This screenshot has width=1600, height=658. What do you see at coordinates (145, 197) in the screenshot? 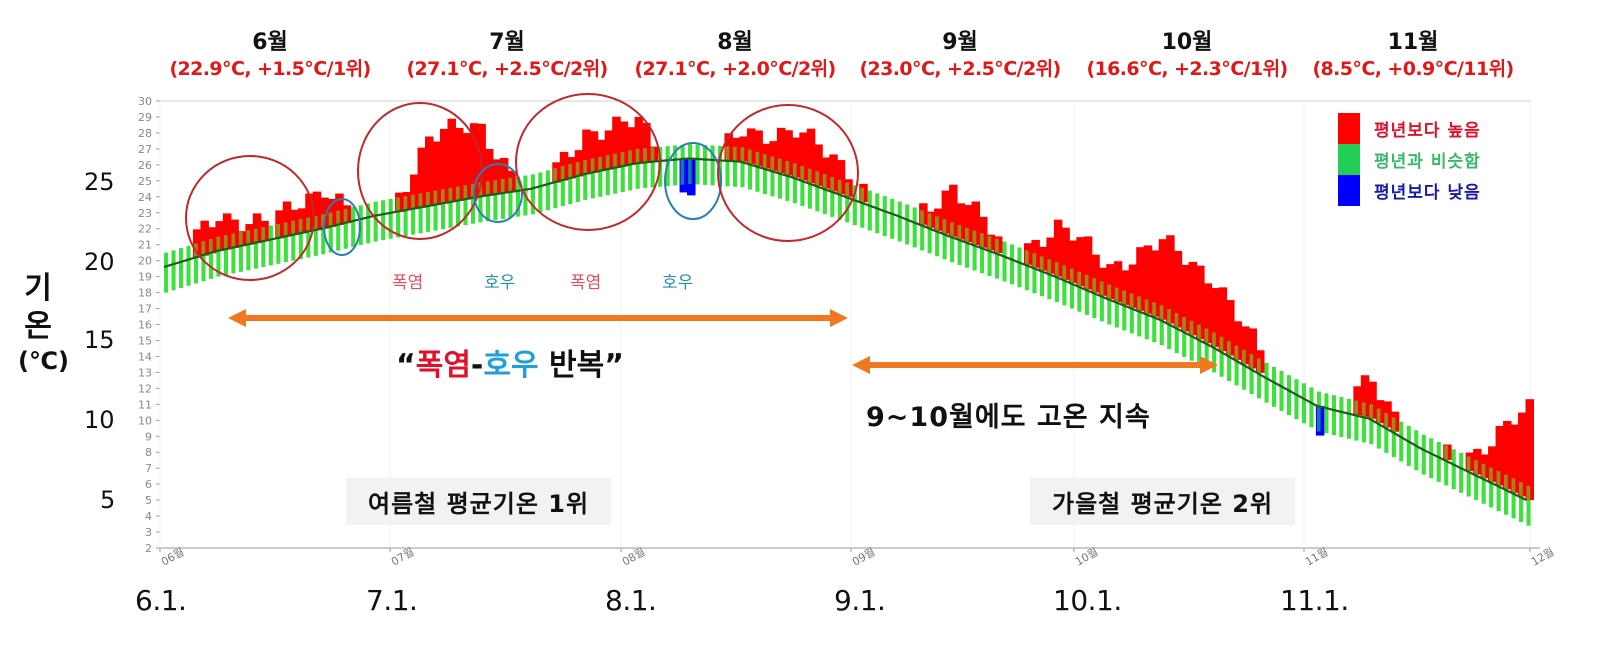
I see `y-tick-label: 24` at bounding box center [145, 197].